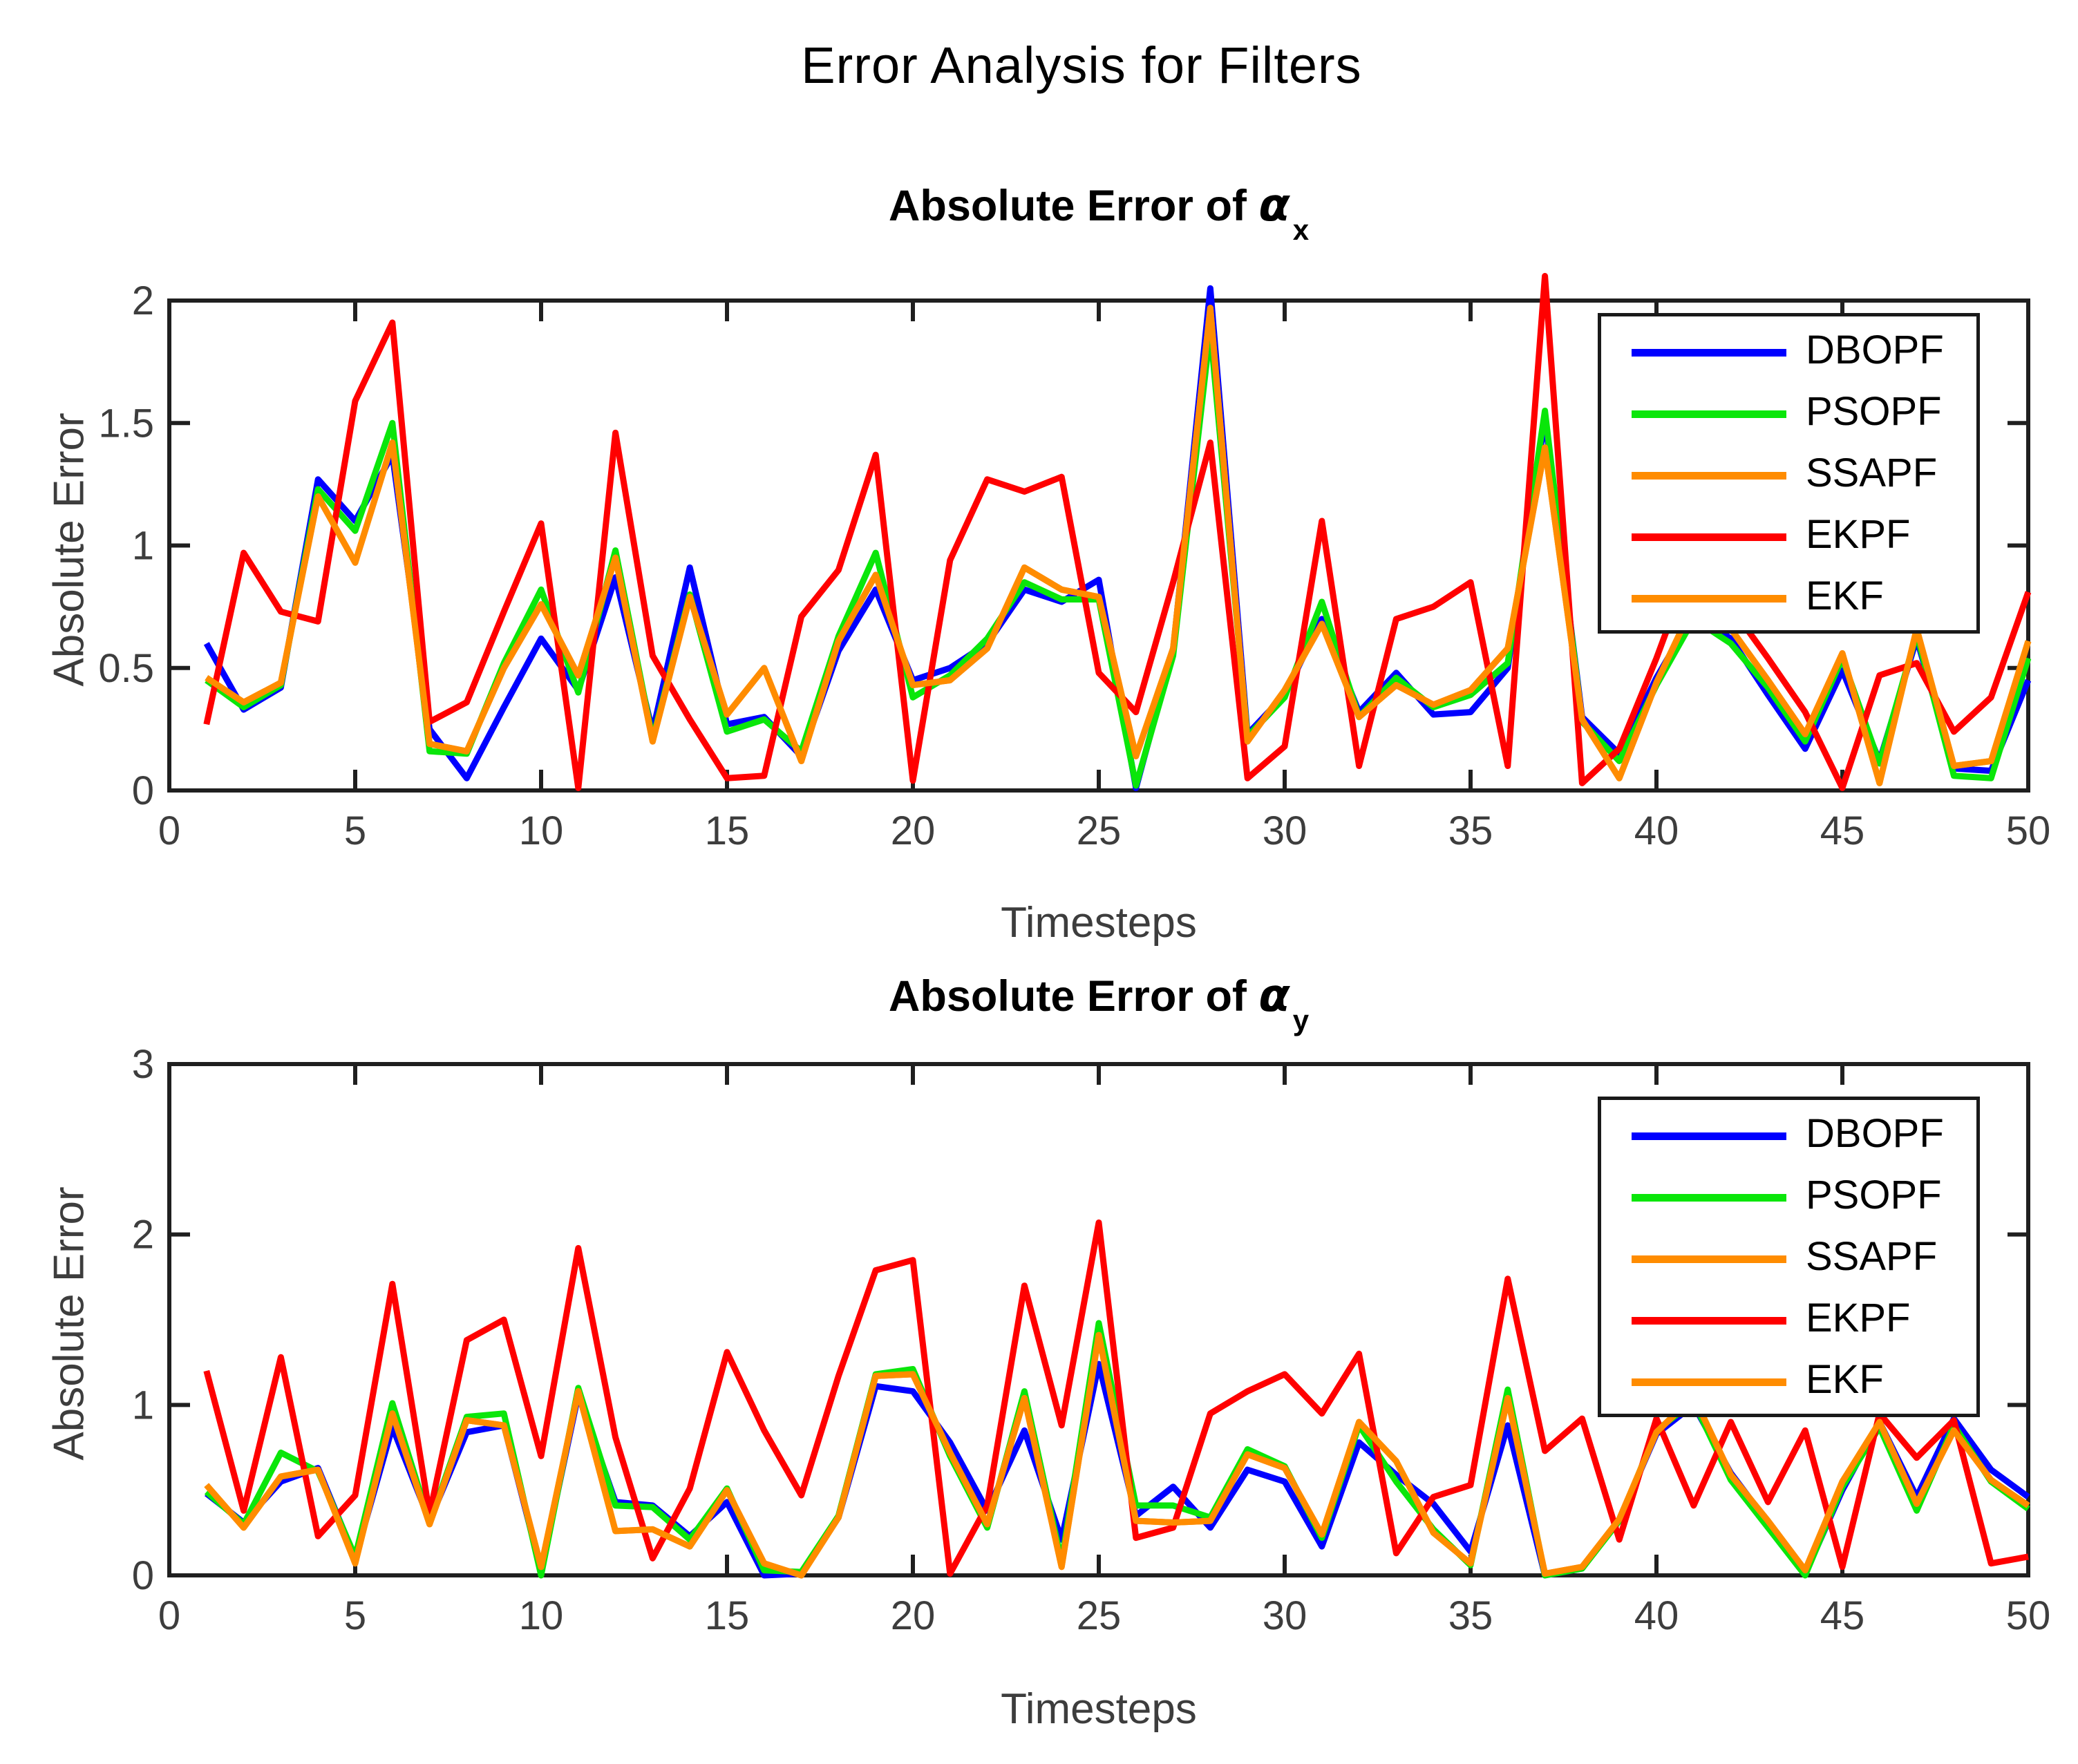 The height and width of the screenshot is (1764, 2078). What do you see at coordinates (1099, 923) in the screenshot?
I see `top-chart-xlabel: Timesteps` at bounding box center [1099, 923].